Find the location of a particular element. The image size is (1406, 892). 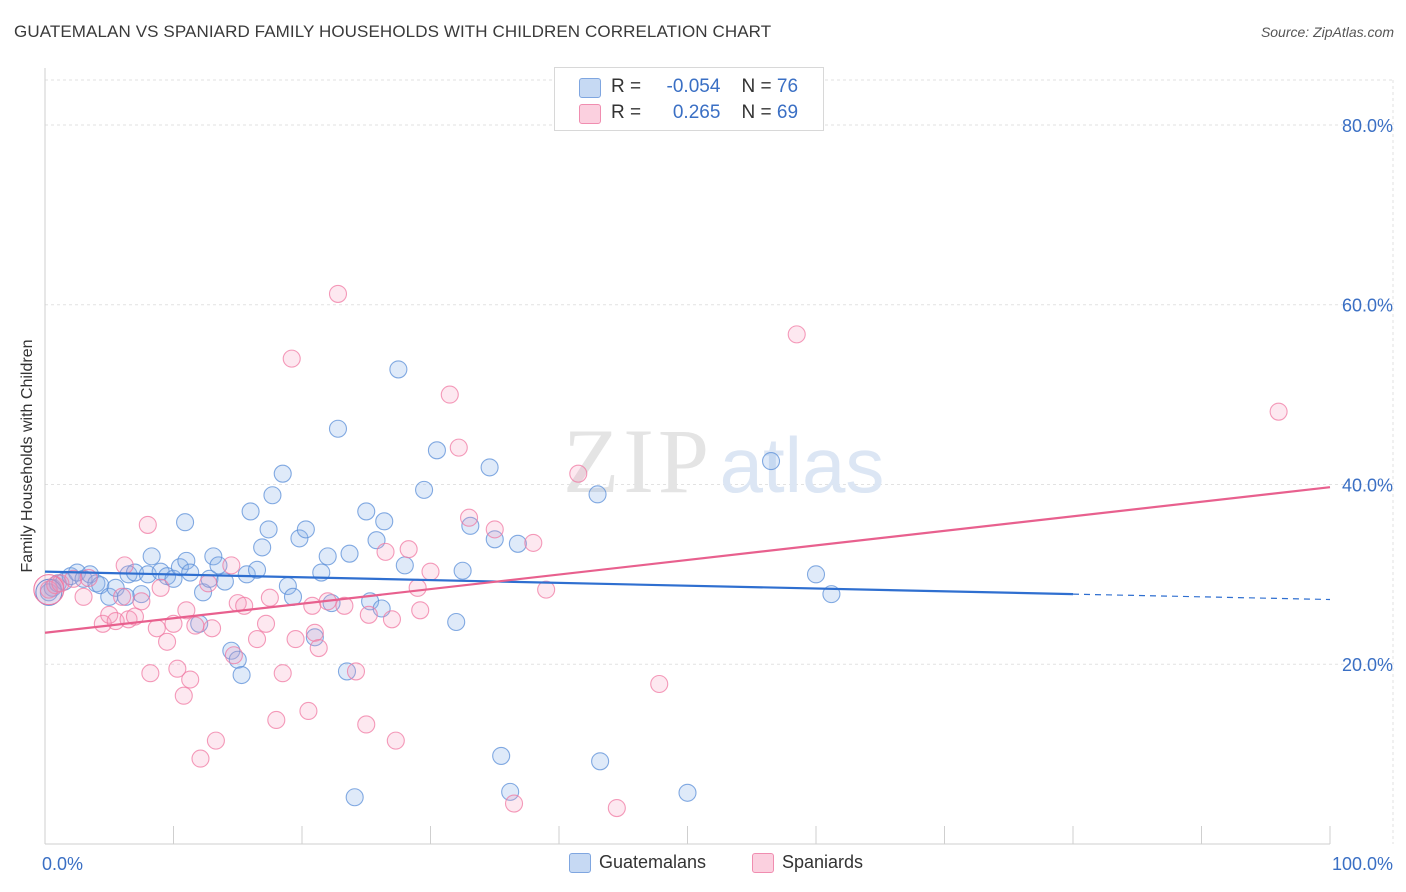

chart-source: Source: ZipAtlas.com is located at coordinates (1327, 32).